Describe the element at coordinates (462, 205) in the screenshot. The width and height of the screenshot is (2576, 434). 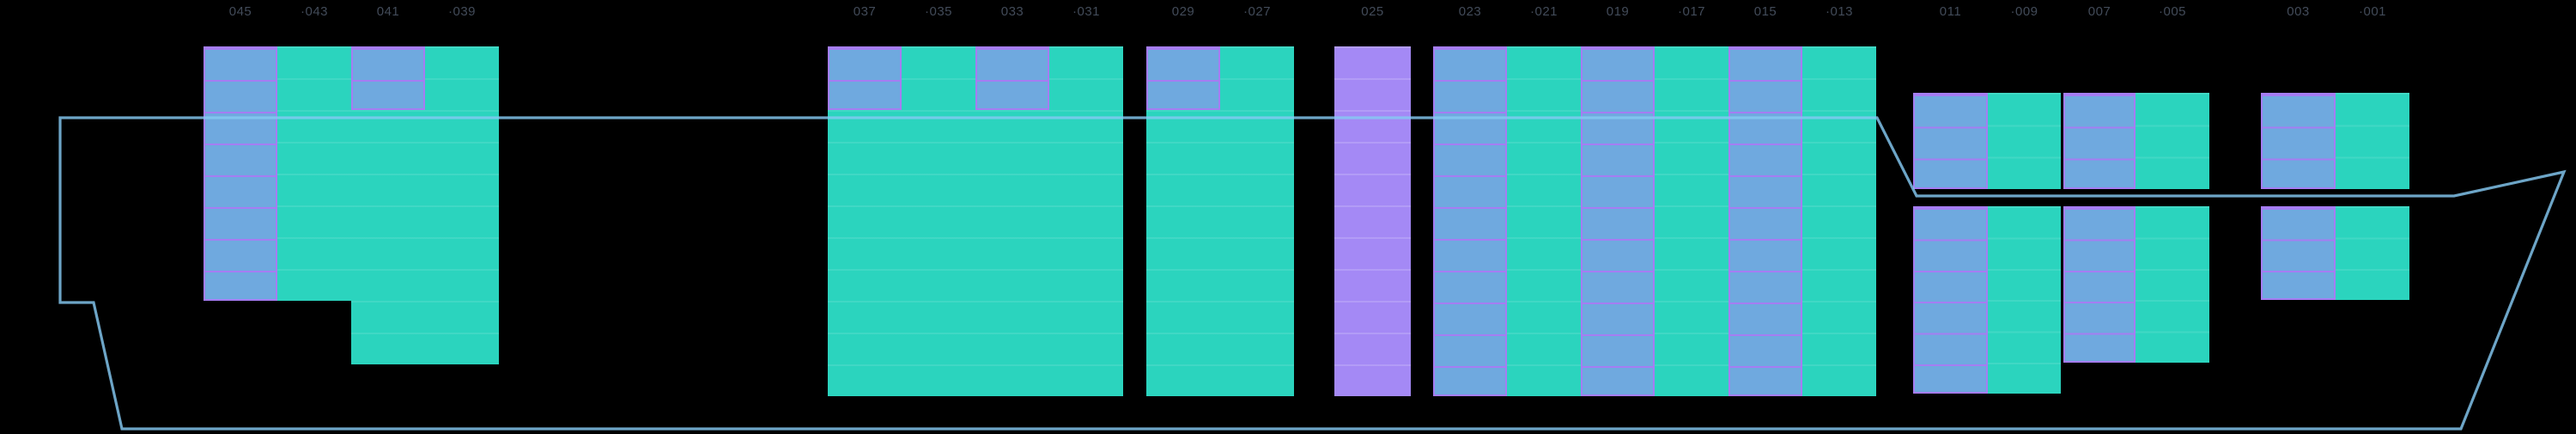
I see `bay-039-teal-stack` at that location.